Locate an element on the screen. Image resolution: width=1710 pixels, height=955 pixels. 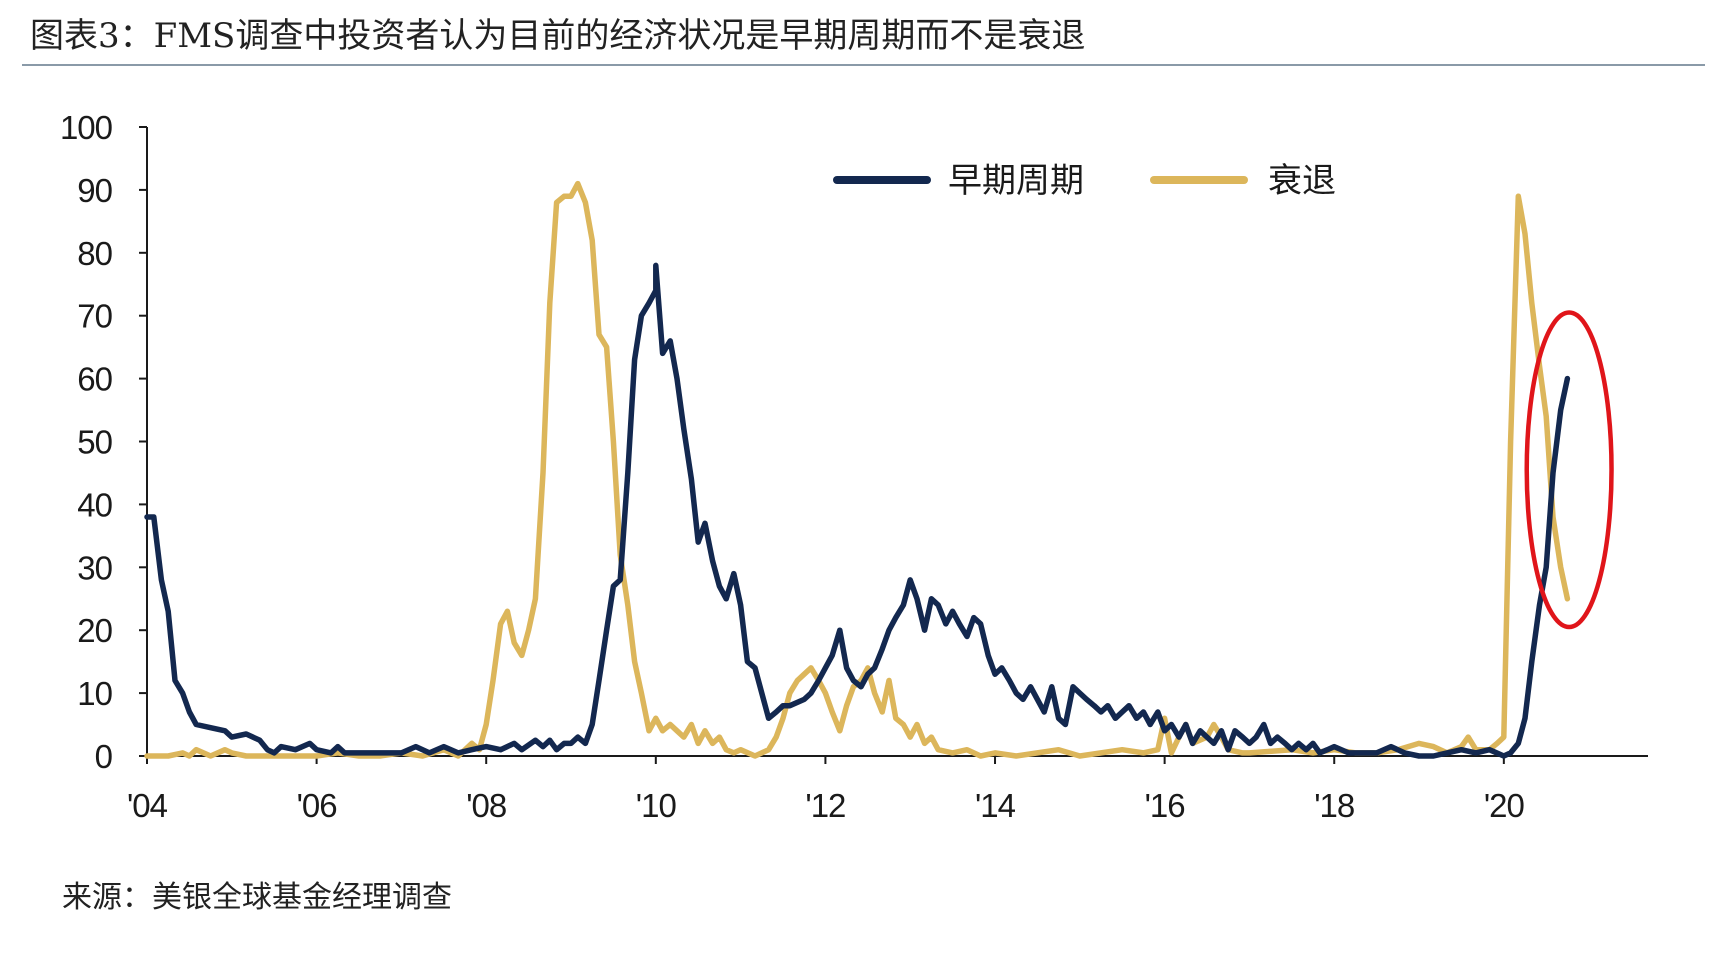
x-tick-label: '16 is located at coordinates (1165, 805).